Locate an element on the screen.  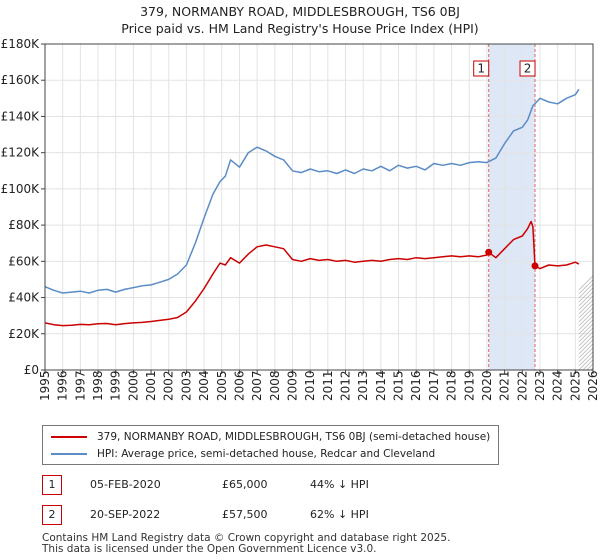
transaction-date: 20-SEP-2022 is located at coordinates (125, 514).